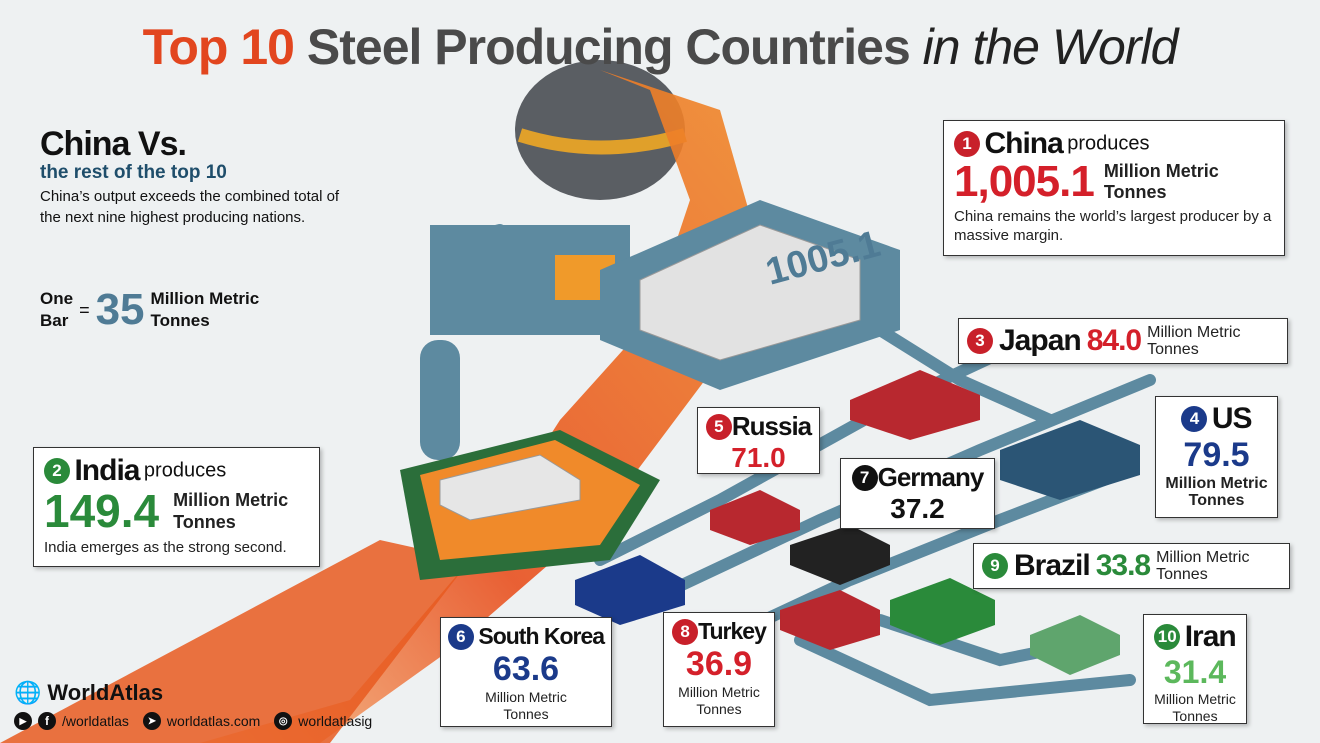 The height and width of the screenshot is (743, 1320). Describe the element at coordinates (1114, 340) in the screenshot. I see `country-value: 84.0` at that location.